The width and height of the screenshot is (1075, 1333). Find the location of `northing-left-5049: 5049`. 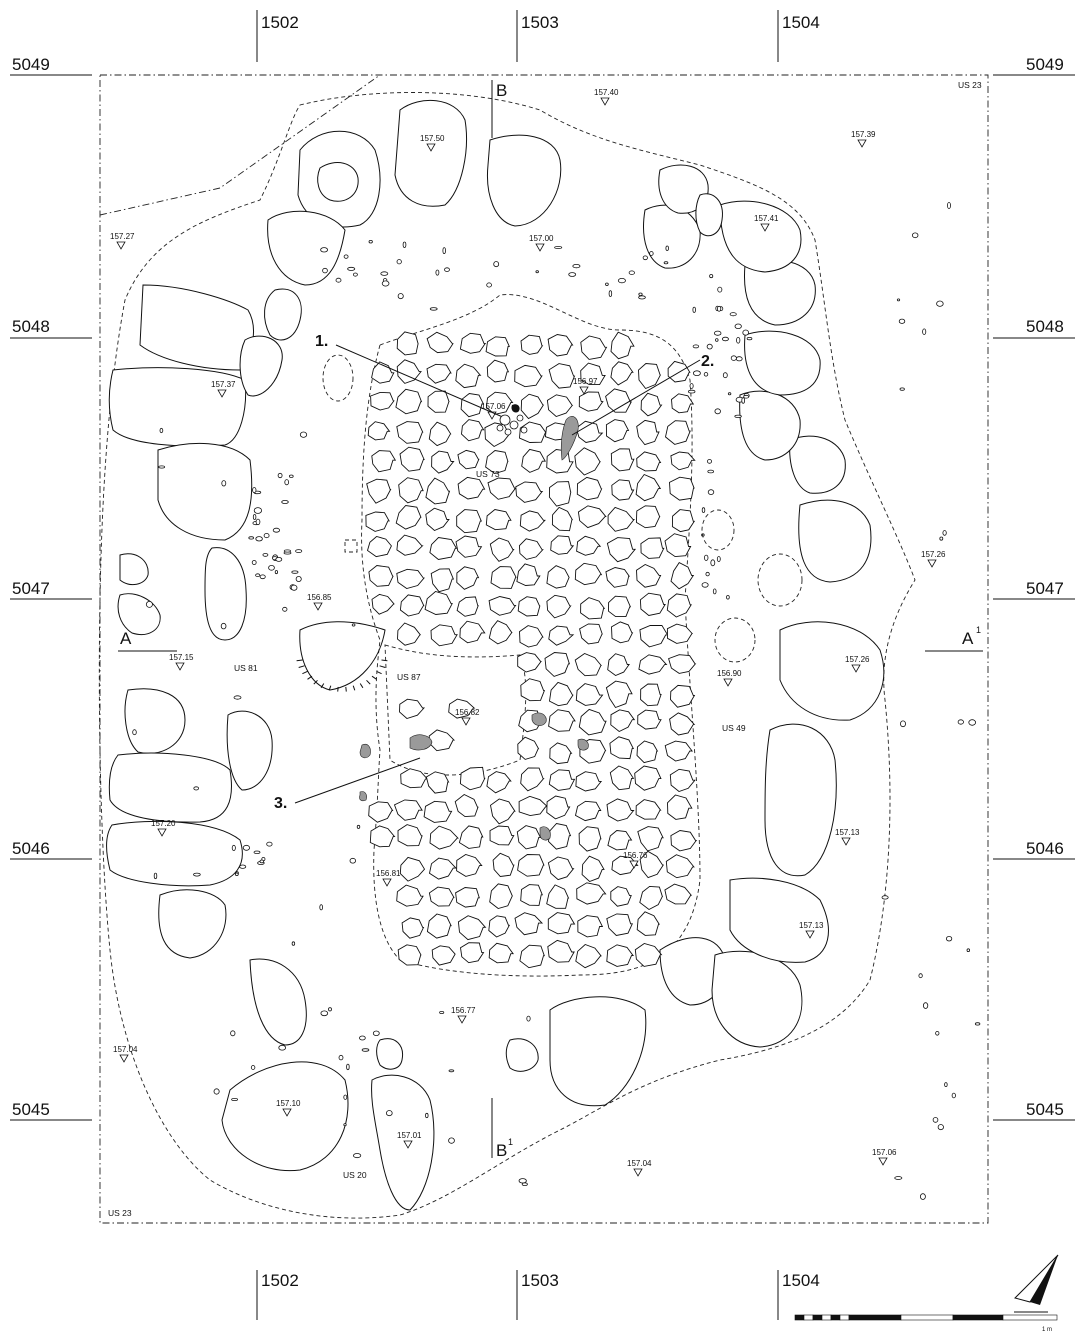

northing-left-5049: 5049 is located at coordinates (31, 64).